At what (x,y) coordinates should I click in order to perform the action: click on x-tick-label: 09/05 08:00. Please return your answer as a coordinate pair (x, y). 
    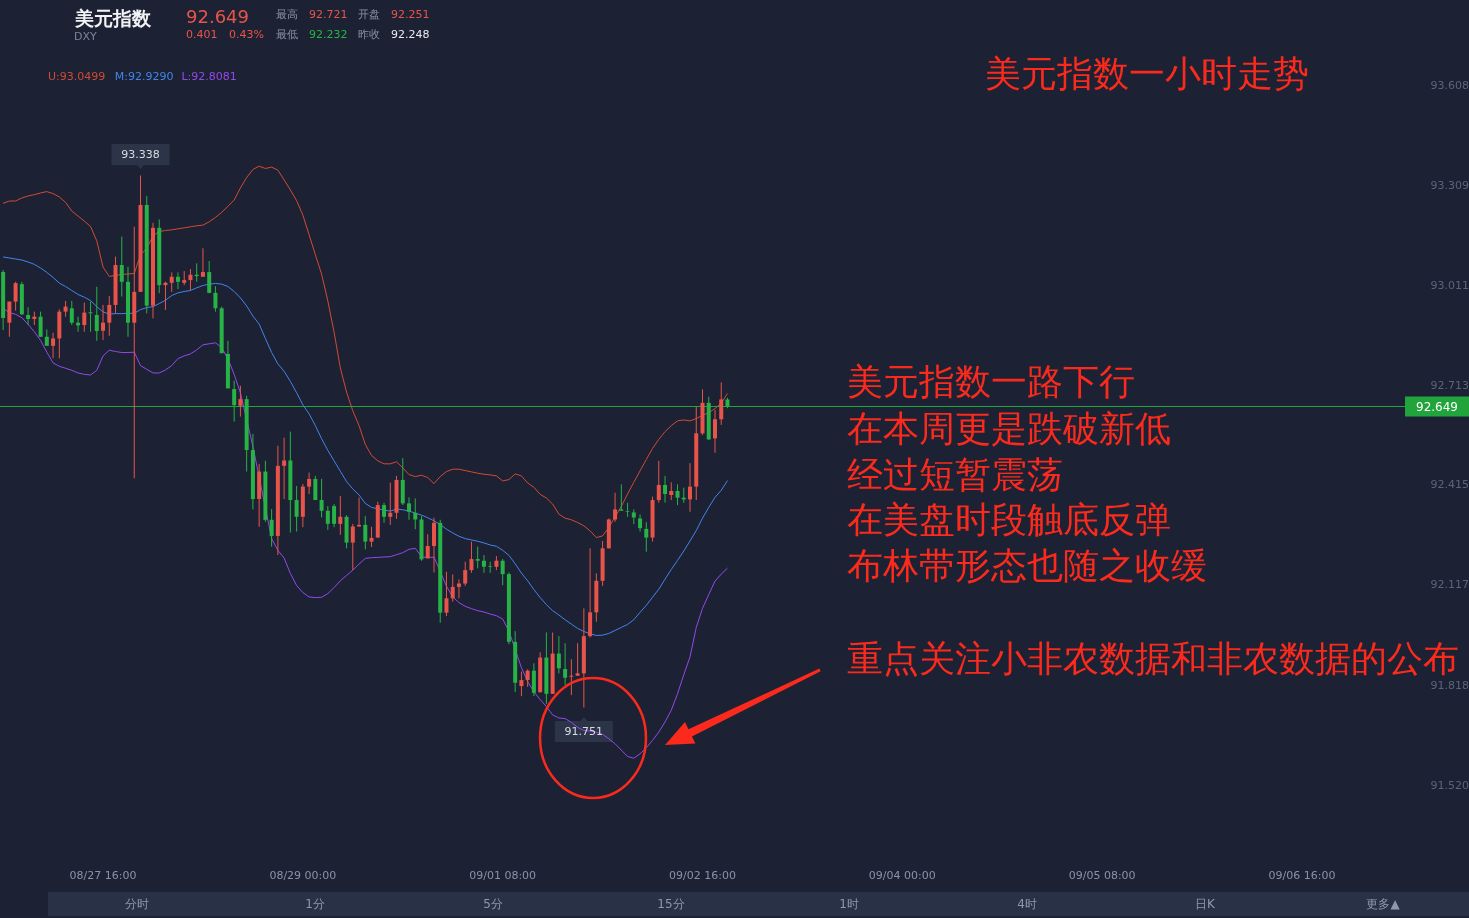
    Looking at the image, I should click on (1102, 875).